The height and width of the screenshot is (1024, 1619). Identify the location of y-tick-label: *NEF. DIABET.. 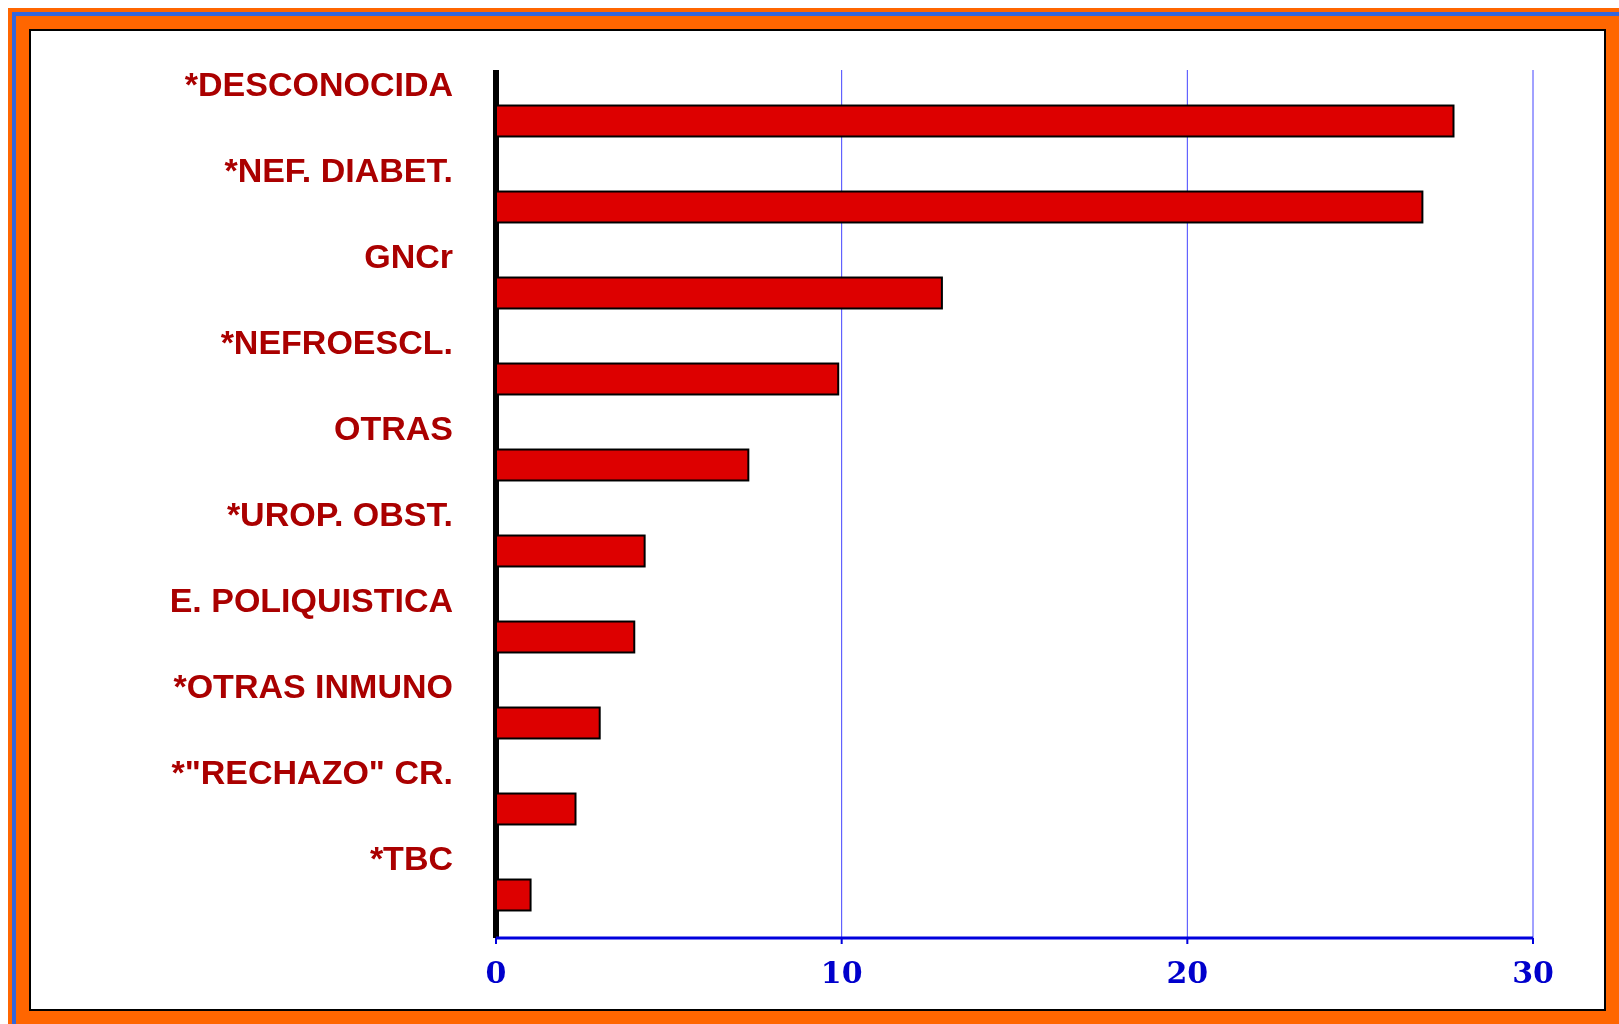
(338, 169).